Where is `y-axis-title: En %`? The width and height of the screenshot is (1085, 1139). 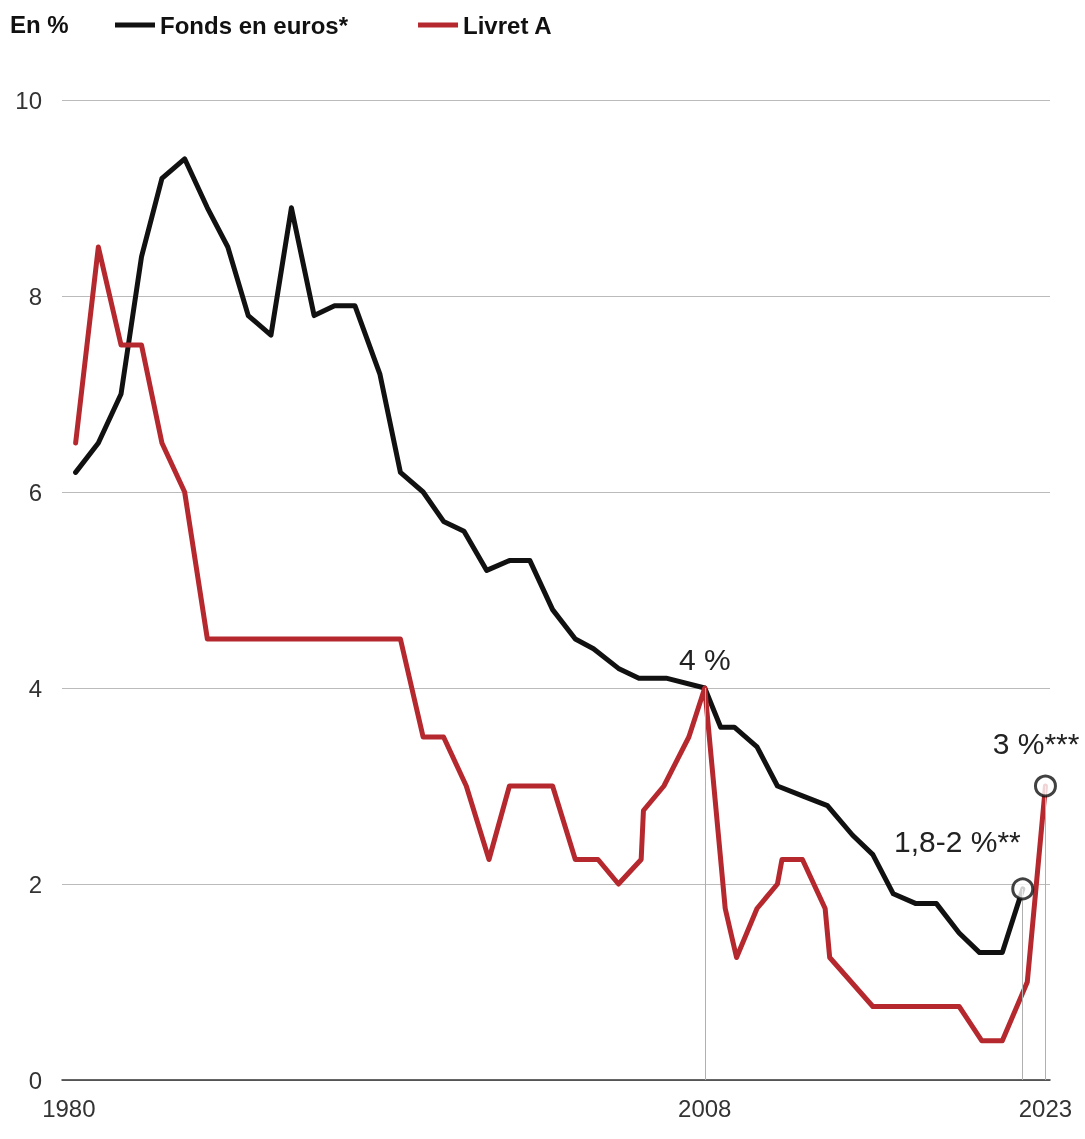 y-axis-title: En % is located at coordinates (39, 24).